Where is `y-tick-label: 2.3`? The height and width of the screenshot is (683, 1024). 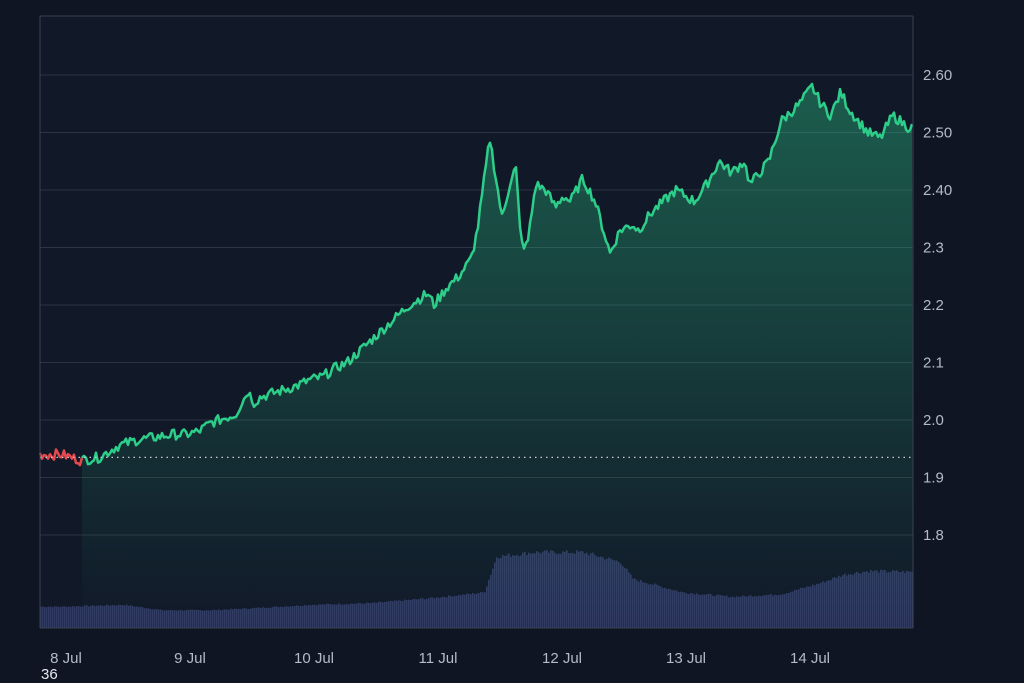
y-tick-label: 2.3 is located at coordinates (933, 248).